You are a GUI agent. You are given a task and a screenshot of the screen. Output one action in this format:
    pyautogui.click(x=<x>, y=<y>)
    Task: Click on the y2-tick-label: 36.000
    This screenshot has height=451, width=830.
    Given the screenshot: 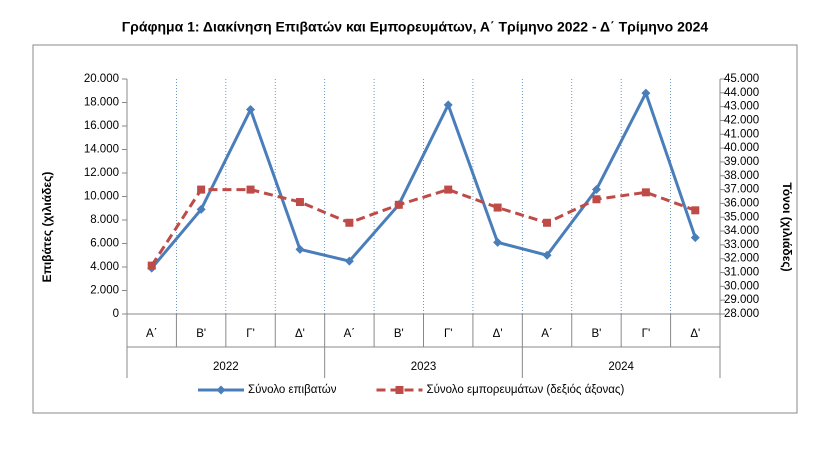 What is the action you would take?
    pyautogui.click(x=741, y=203)
    